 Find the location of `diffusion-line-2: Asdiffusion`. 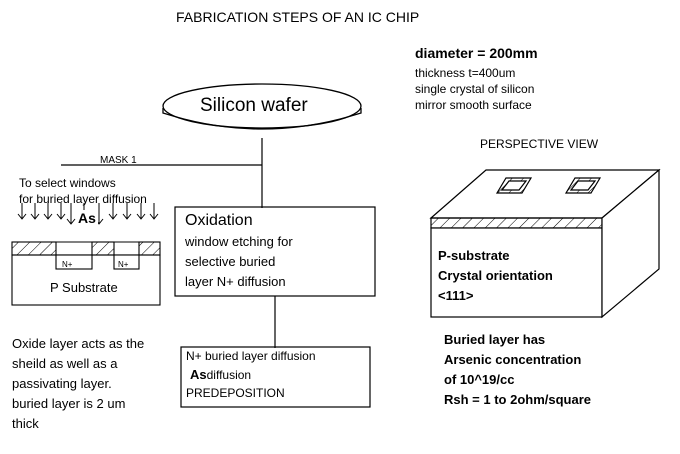

diffusion-line-2: Asdiffusion is located at coordinates (220, 375).